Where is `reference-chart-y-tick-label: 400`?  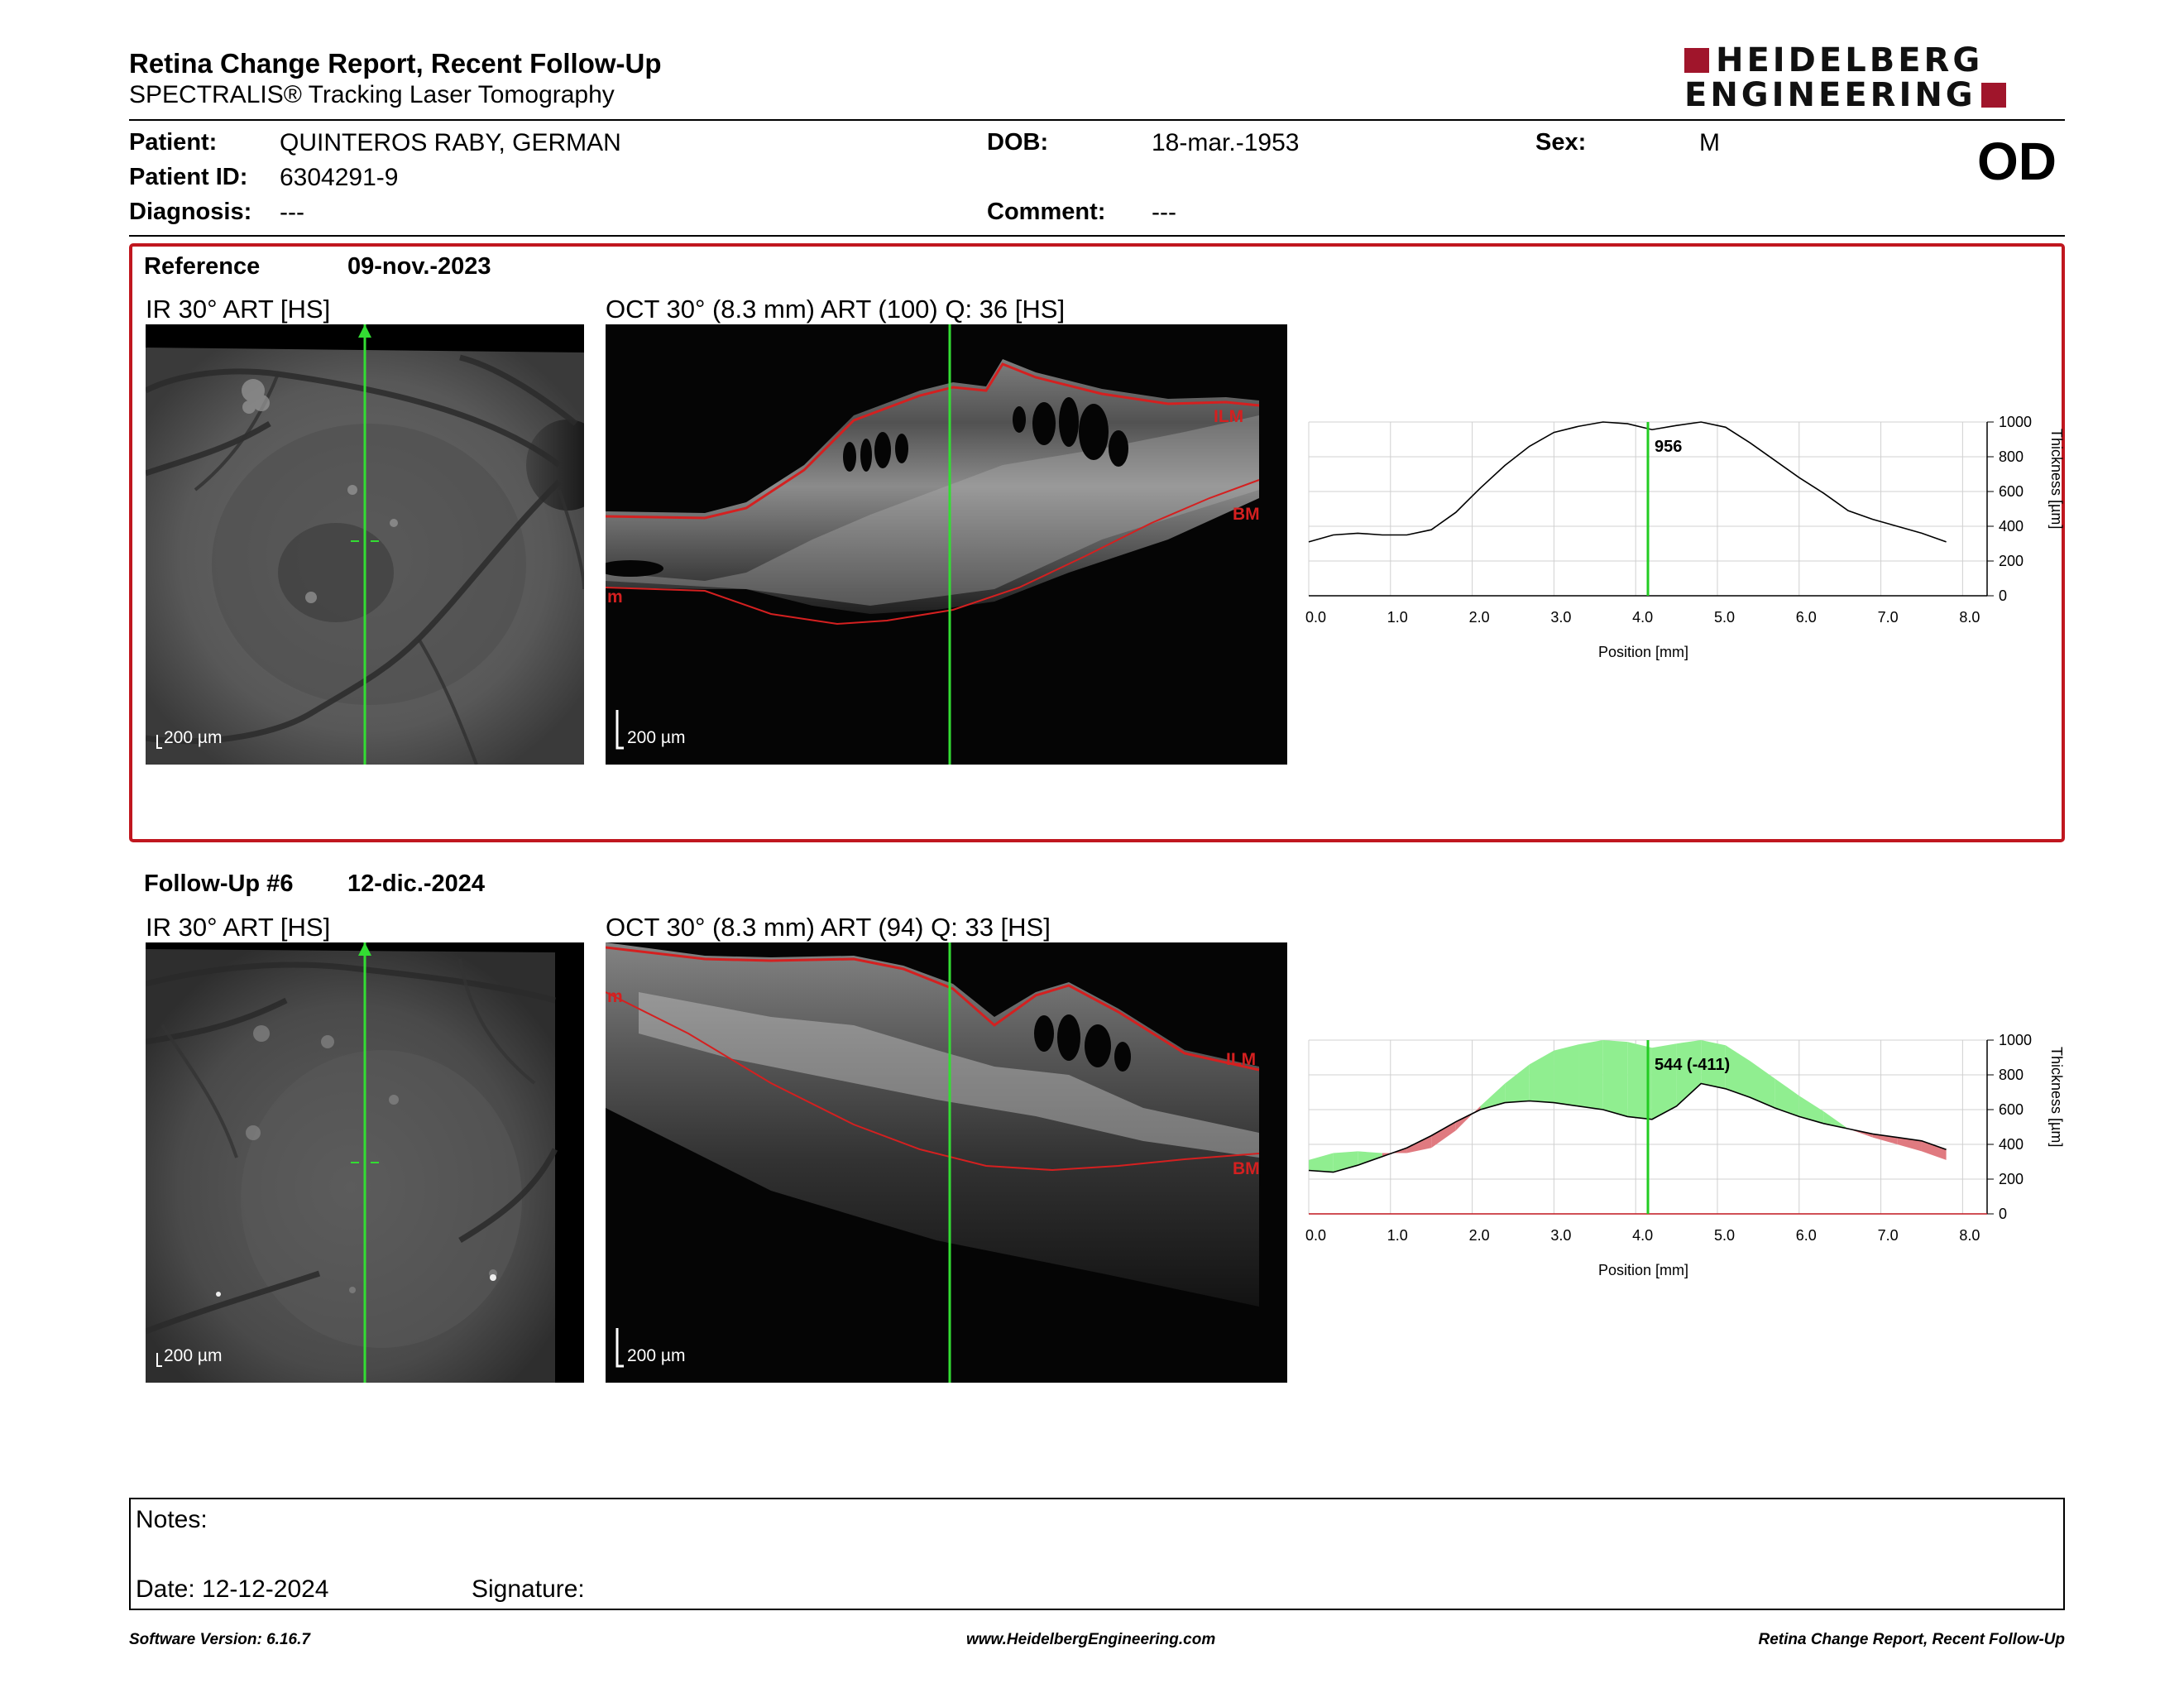 reference-chart-y-tick-label: 400 is located at coordinates (2011, 526).